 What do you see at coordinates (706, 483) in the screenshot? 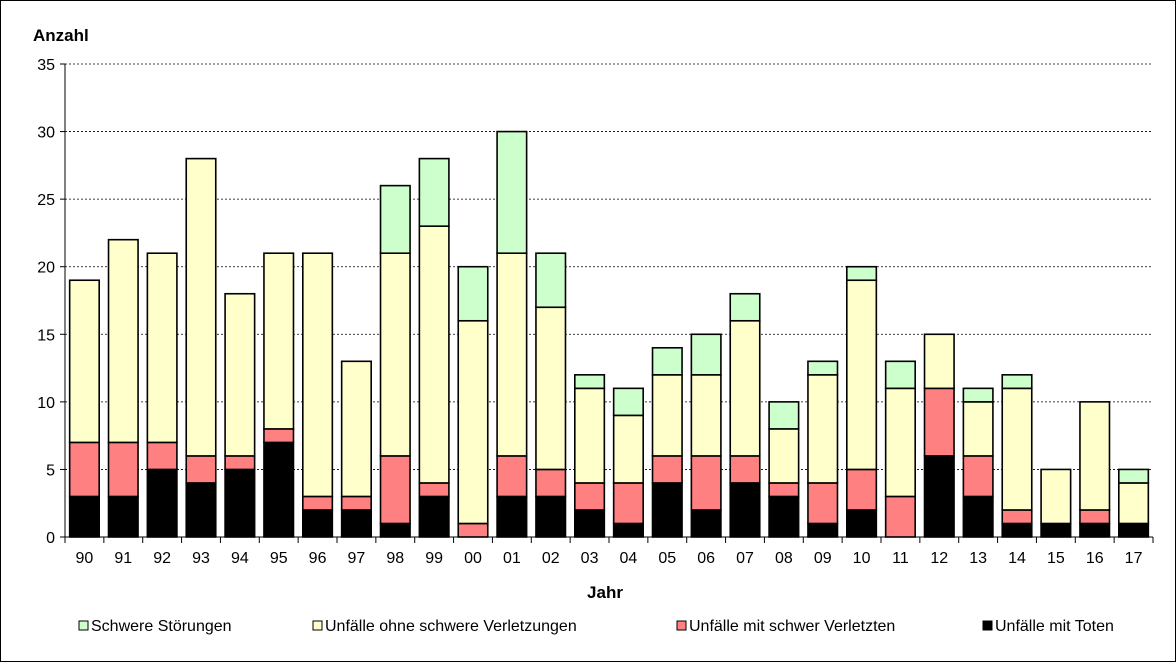
I see `bar-segment-06-s1` at bounding box center [706, 483].